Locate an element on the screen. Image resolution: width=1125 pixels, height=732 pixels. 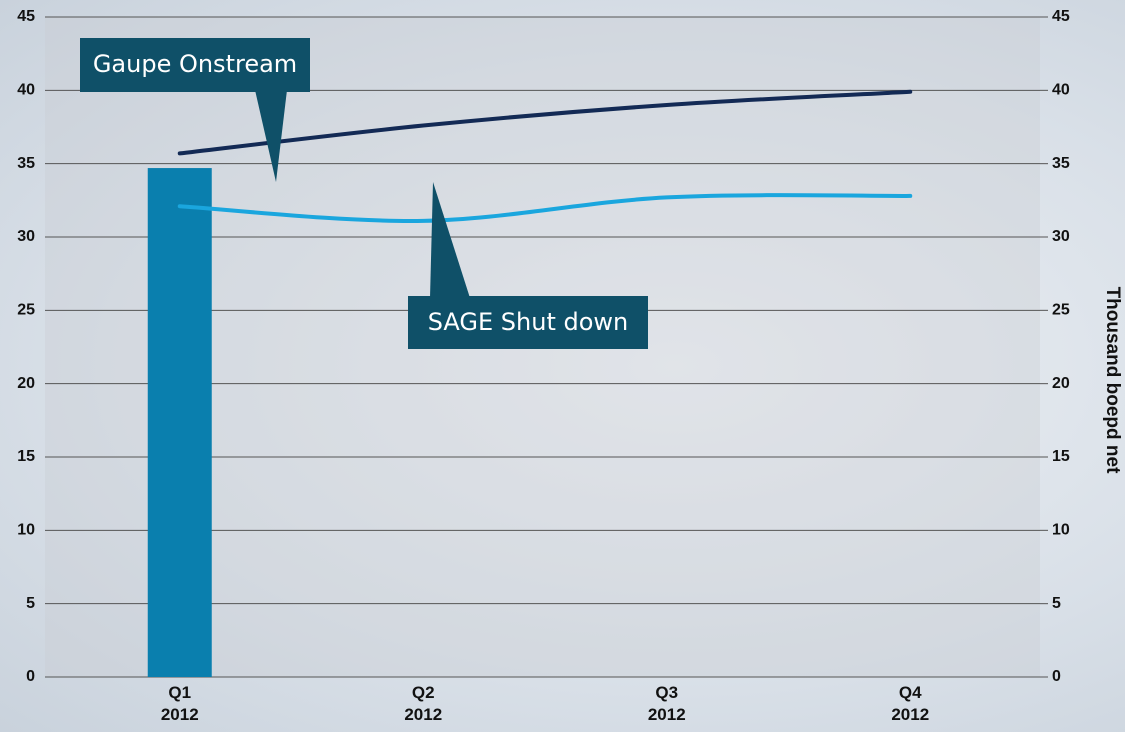
y2-tick-label: 0 is located at coordinates (1056, 676).